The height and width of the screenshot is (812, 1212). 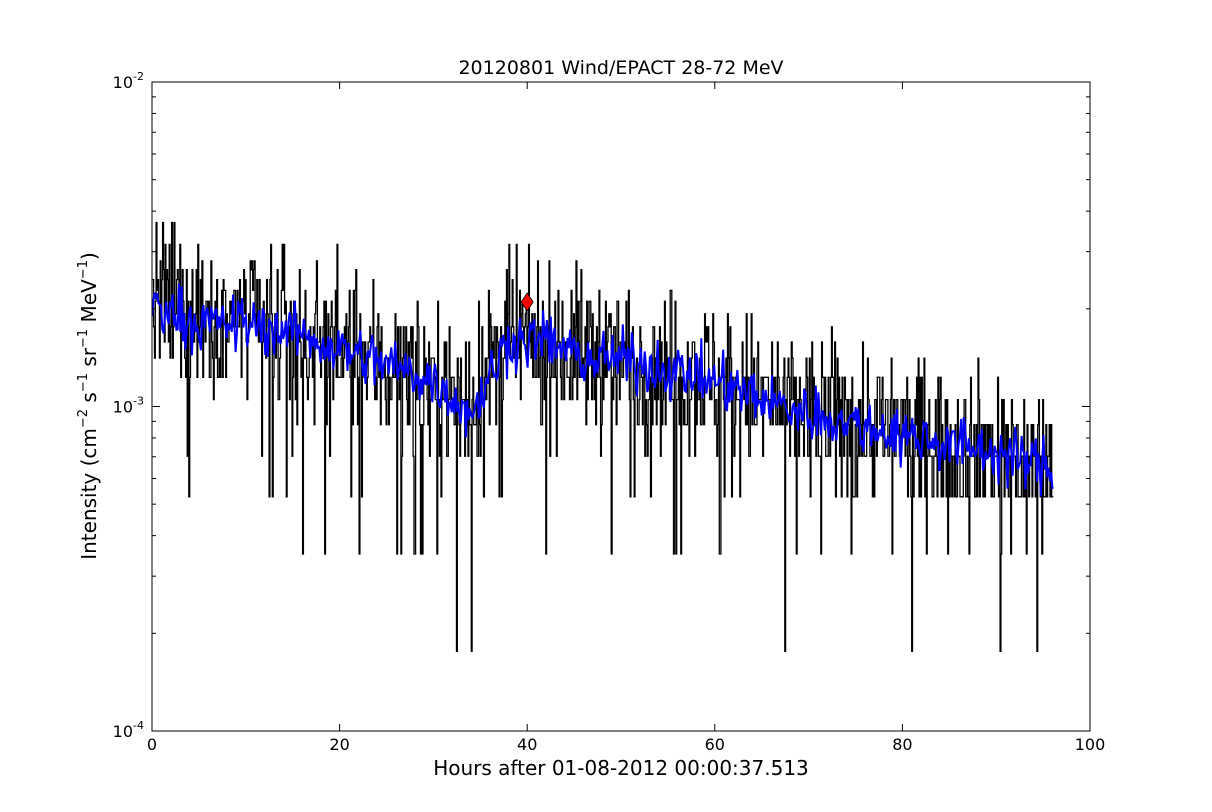 I want to click on y-axis-label-end: ), so click(x=89, y=256).